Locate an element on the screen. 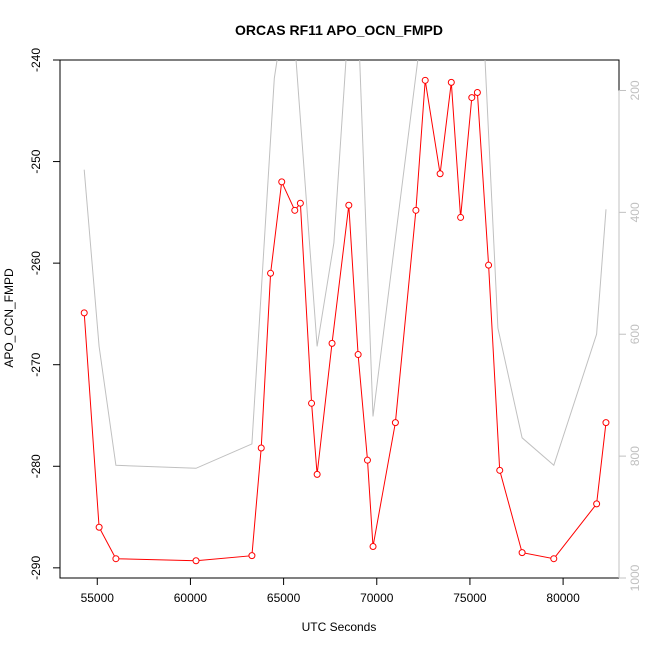 The width and height of the screenshot is (650, 650). chart-title: ORCAS RF11 APO_OCN_FMPD is located at coordinates (339, 30).